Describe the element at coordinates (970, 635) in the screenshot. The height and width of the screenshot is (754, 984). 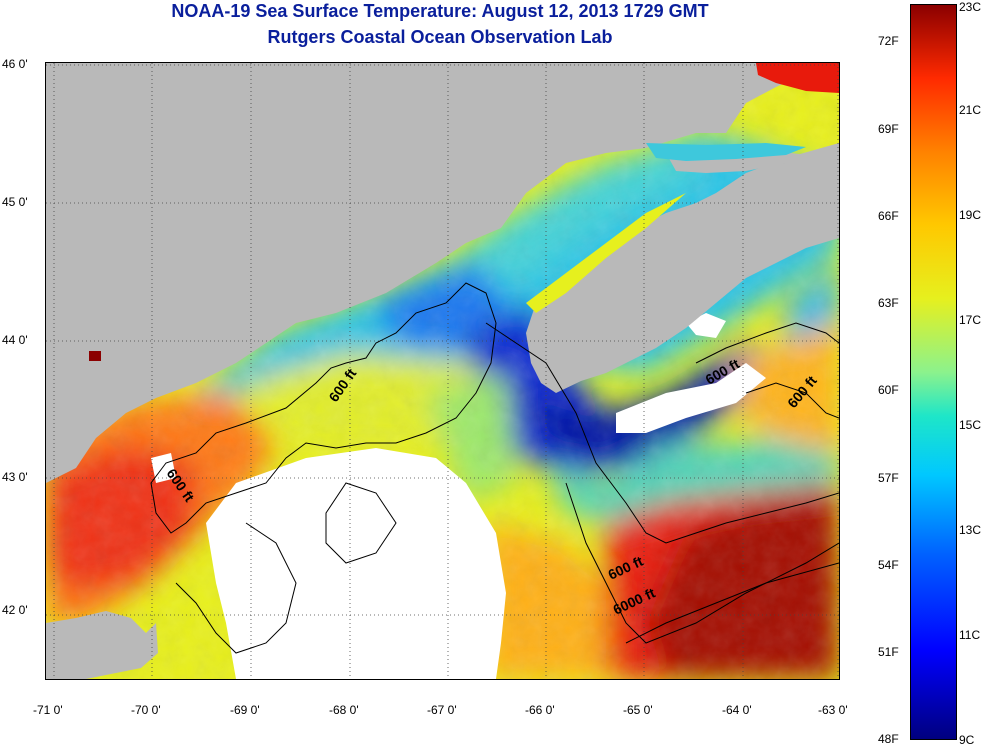
I see `colorbar-celsius-label: 11C` at that location.